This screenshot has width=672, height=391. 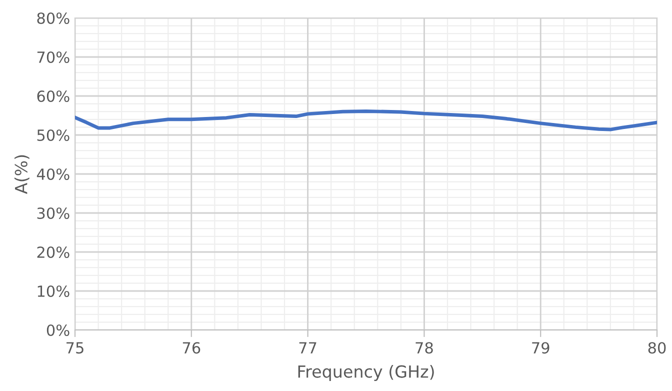 What do you see at coordinates (657, 348) in the screenshot?
I see `x-tick-label: 80` at bounding box center [657, 348].